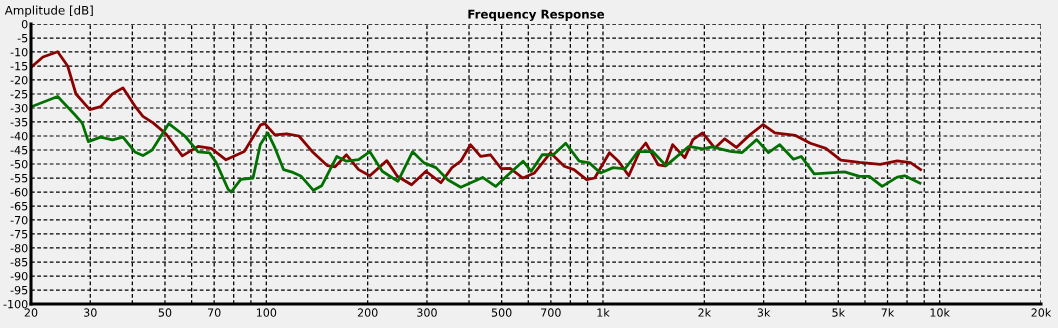 This screenshot has width=1058, height=328. What do you see at coordinates (367, 312) in the screenshot?
I see `x-tick-label: 200` at bounding box center [367, 312].